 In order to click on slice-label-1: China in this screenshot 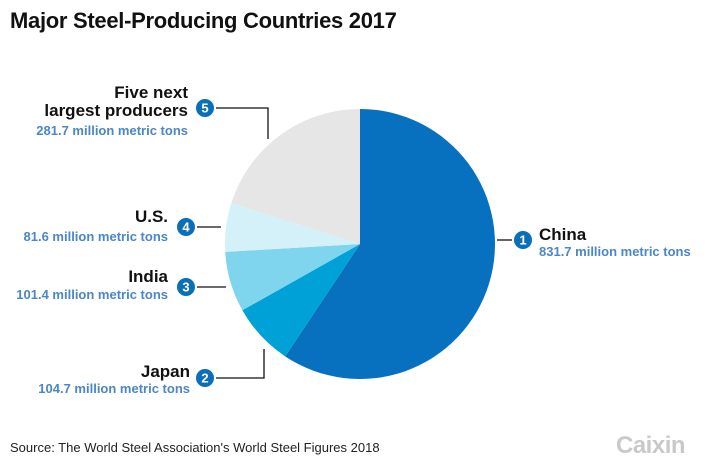, I will do `click(563, 234)`.